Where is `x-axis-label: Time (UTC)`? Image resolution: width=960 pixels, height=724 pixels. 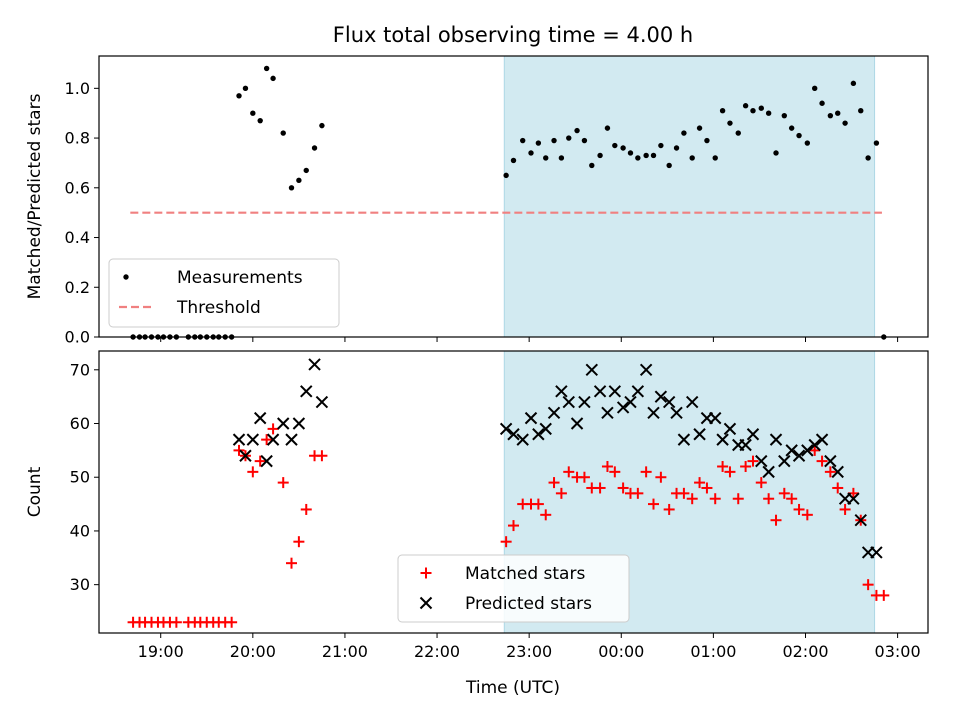 x-axis-label: Time (UTC) is located at coordinates (512, 688).